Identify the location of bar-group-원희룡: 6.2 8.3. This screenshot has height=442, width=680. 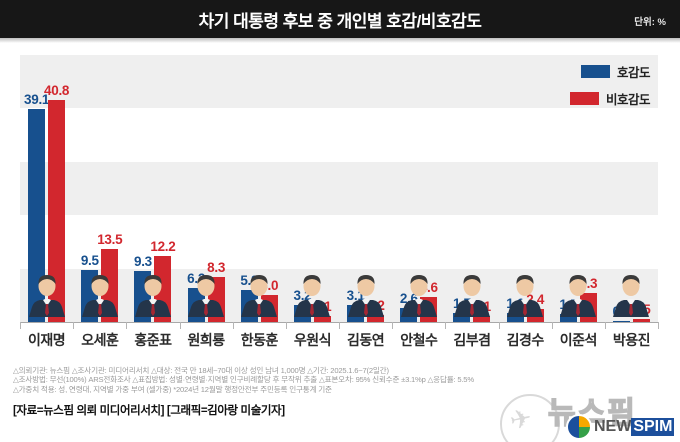
(206, 188).